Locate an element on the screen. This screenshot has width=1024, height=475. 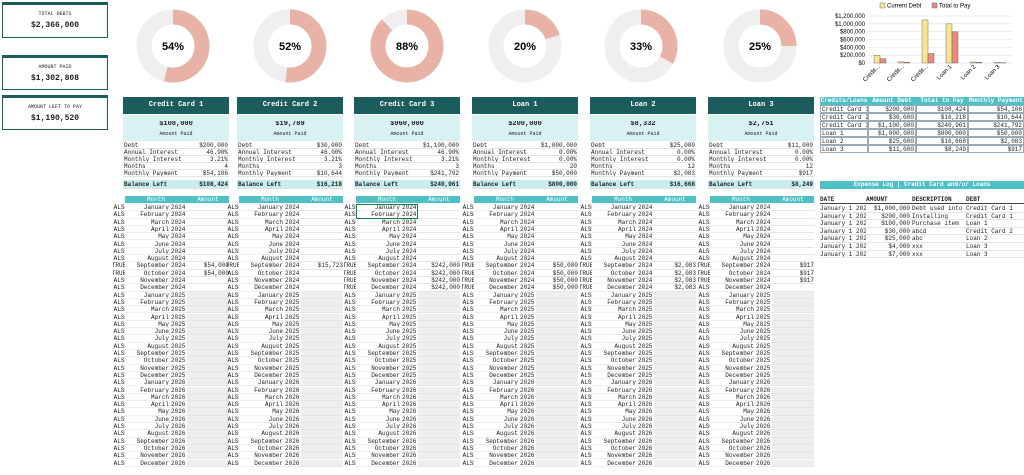
amount-header: Amount is located at coordinates (793, 199).